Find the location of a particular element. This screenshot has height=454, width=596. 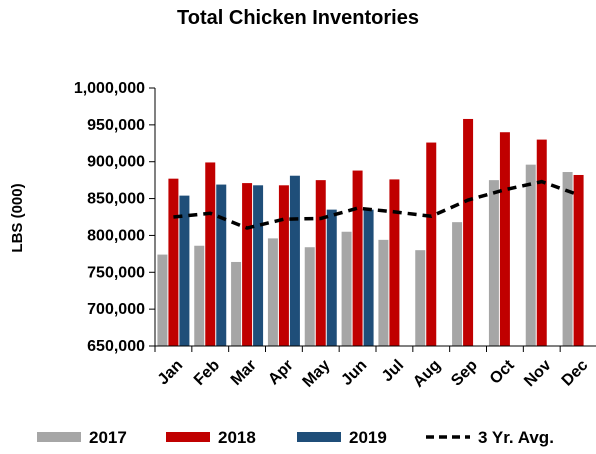

bar-2018-Jul is located at coordinates (394, 262).